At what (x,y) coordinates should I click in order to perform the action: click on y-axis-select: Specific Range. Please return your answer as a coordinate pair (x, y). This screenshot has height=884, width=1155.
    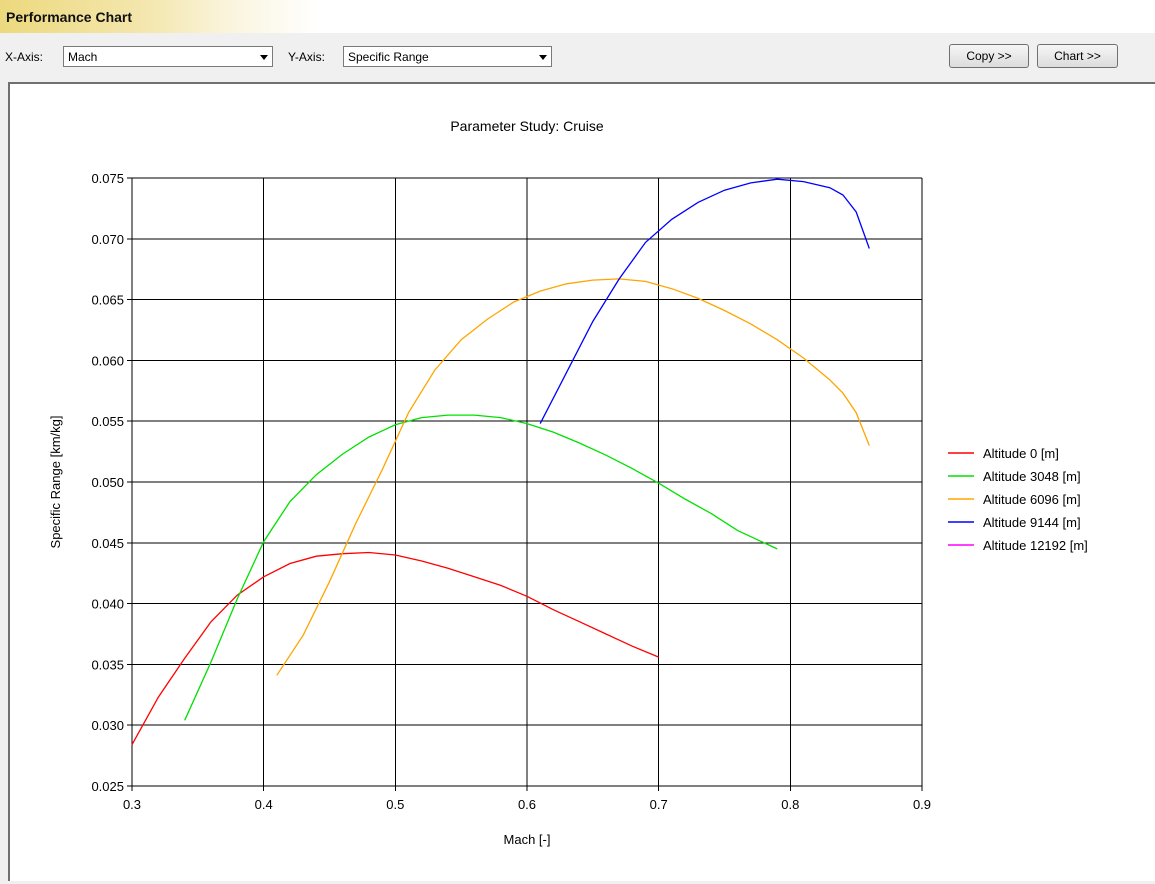
    Looking at the image, I should click on (447, 56).